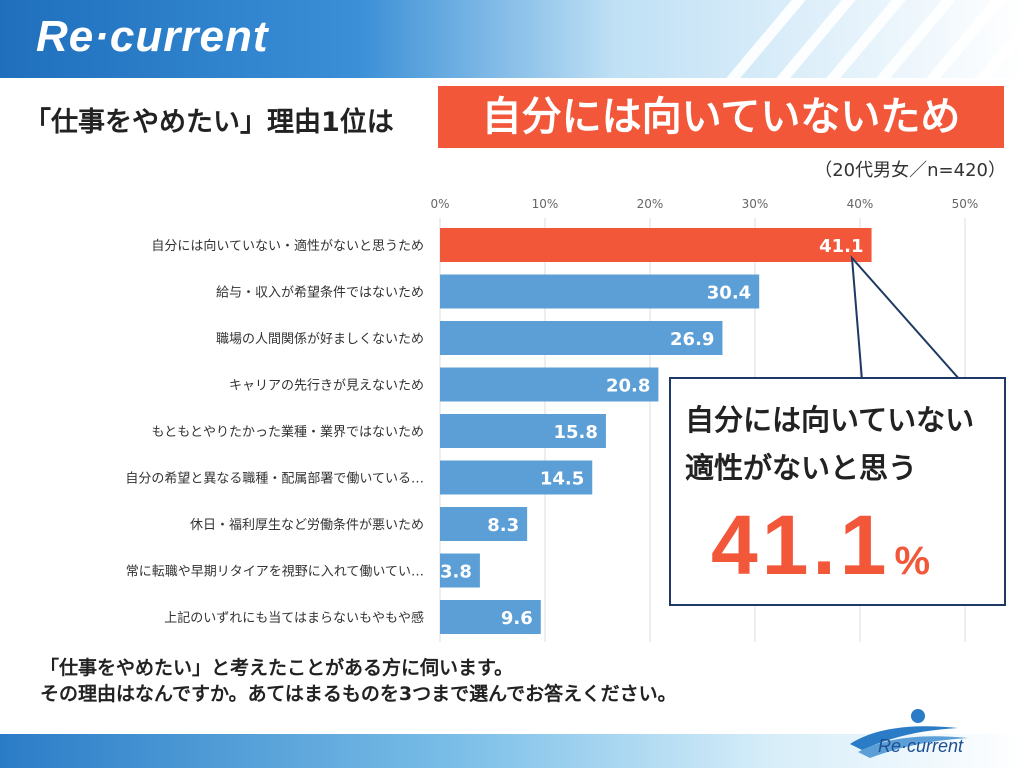 Image resolution: width=1024 pixels, height=768 pixels. What do you see at coordinates (801, 468) in the screenshot?
I see `callout-line-2: 適性がないと思う` at bounding box center [801, 468].